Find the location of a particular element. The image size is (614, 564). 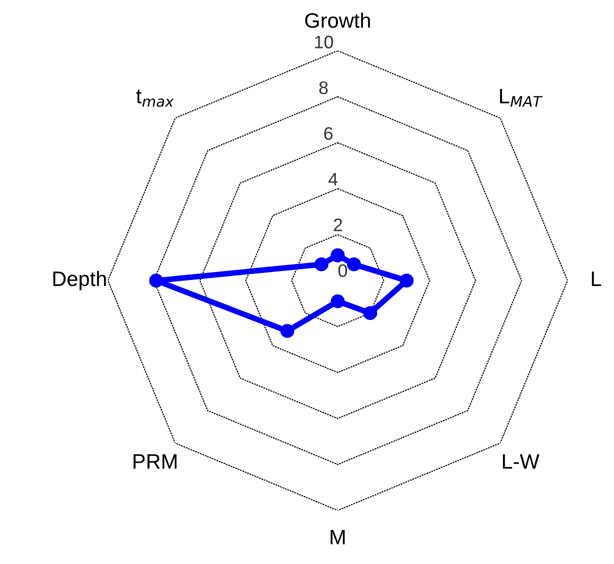

spoke-label: Depth is located at coordinates (79, 280).